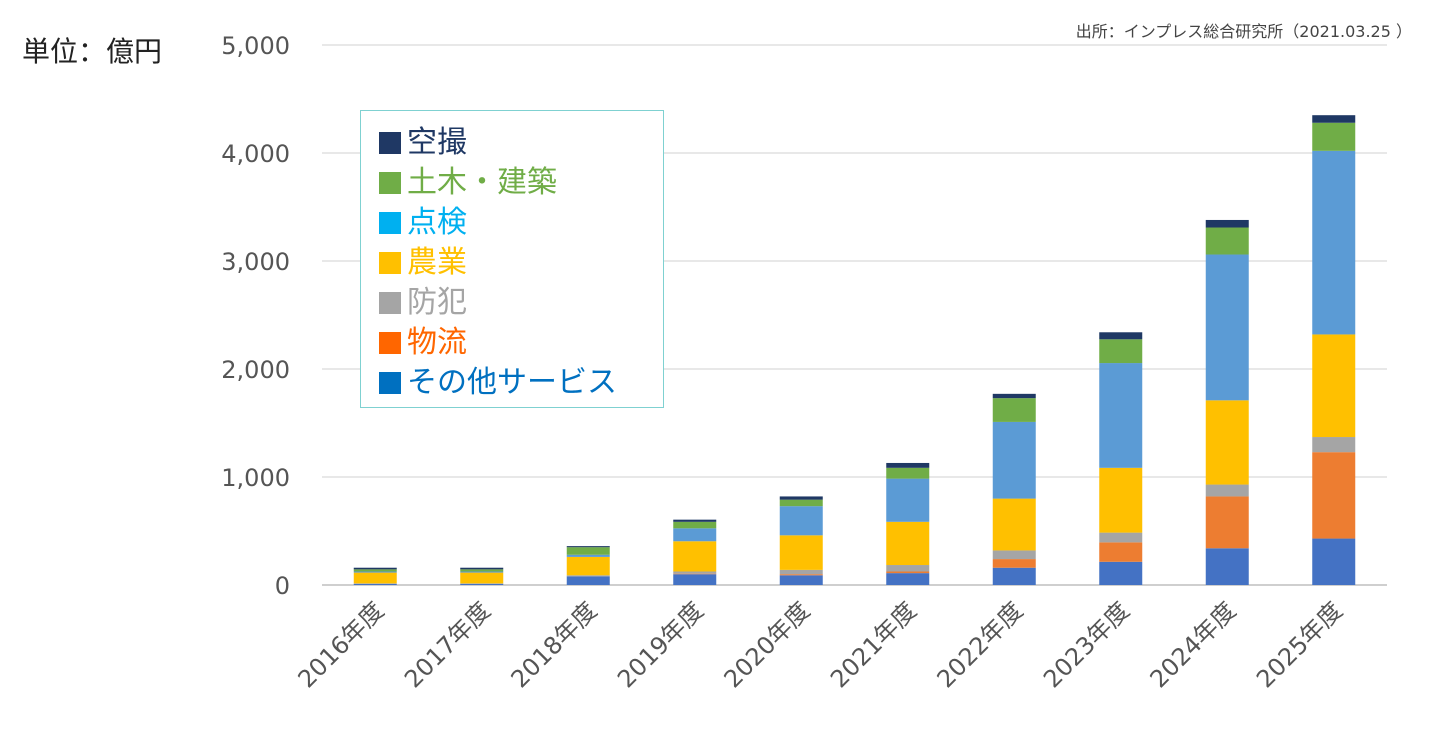 The width and height of the screenshot is (1440, 731). Describe the element at coordinates (873, 644) in the screenshot. I see `x-tick-label: 2021年度` at that location.